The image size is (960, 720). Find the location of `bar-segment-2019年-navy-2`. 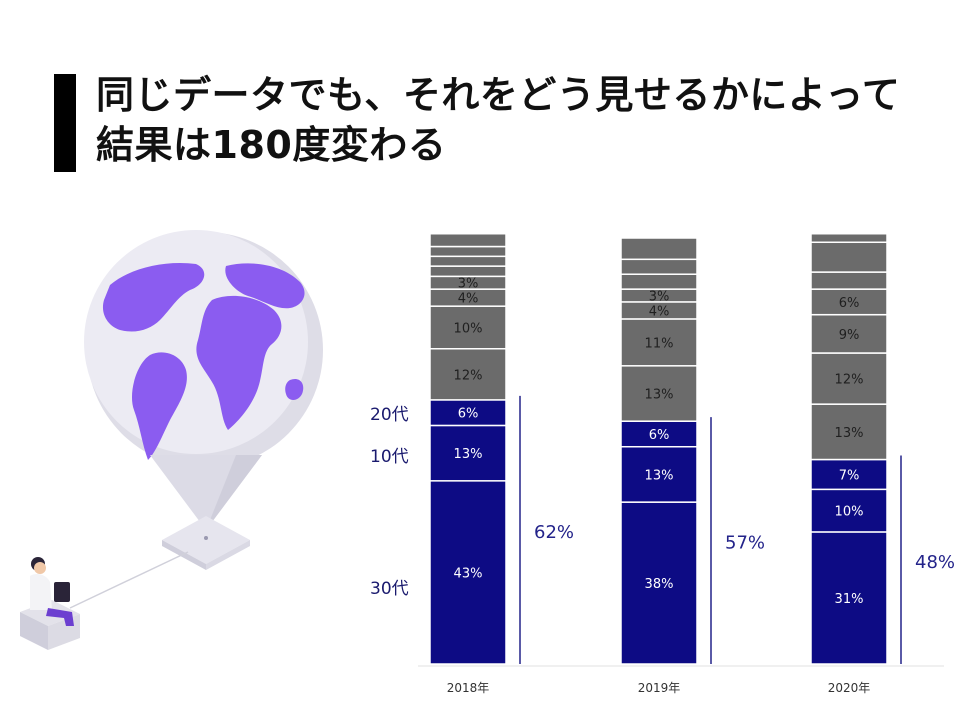

bar-segment-2019年-navy-2 is located at coordinates (659, 434).